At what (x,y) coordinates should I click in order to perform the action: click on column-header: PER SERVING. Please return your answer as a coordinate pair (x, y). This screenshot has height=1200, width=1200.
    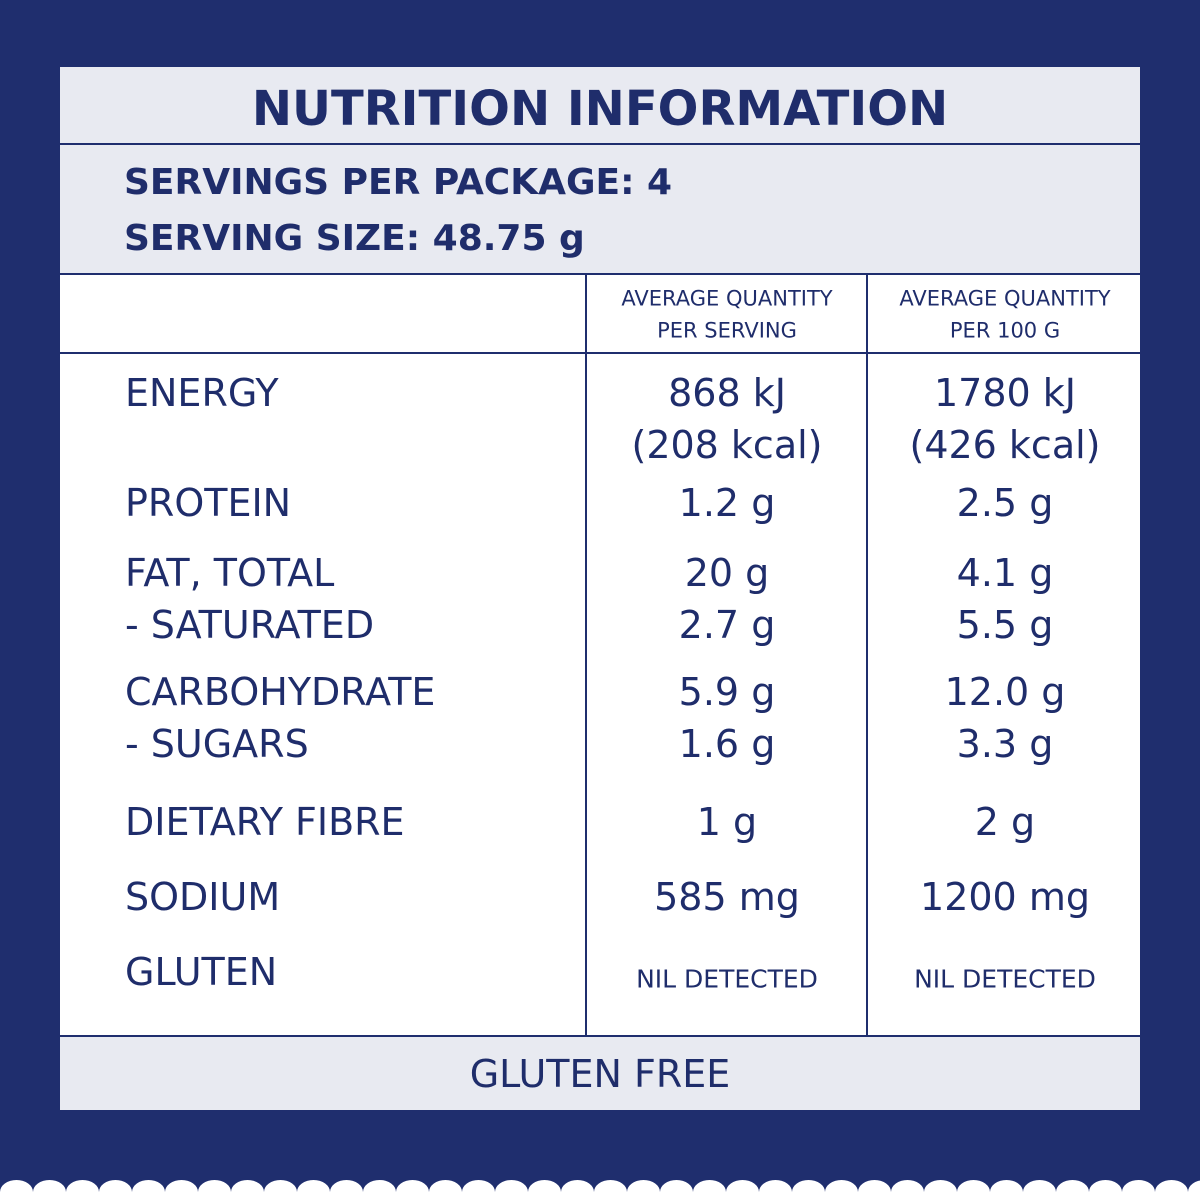
    Looking at the image, I should click on (727, 330).